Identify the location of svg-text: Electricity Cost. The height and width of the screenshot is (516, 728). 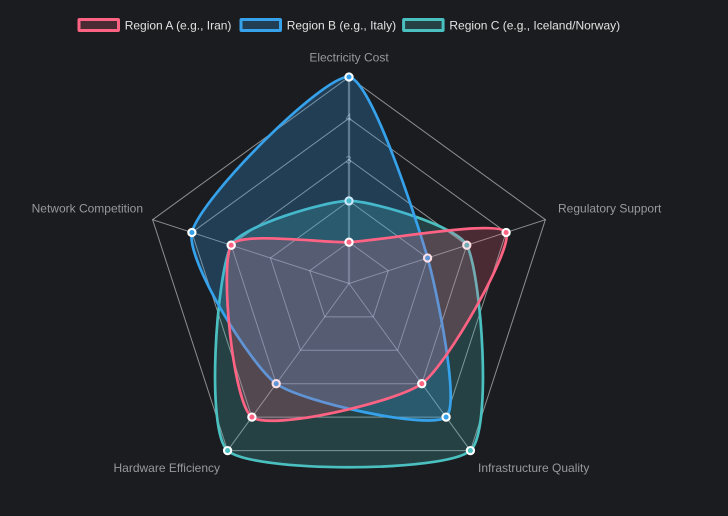
(349, 58).